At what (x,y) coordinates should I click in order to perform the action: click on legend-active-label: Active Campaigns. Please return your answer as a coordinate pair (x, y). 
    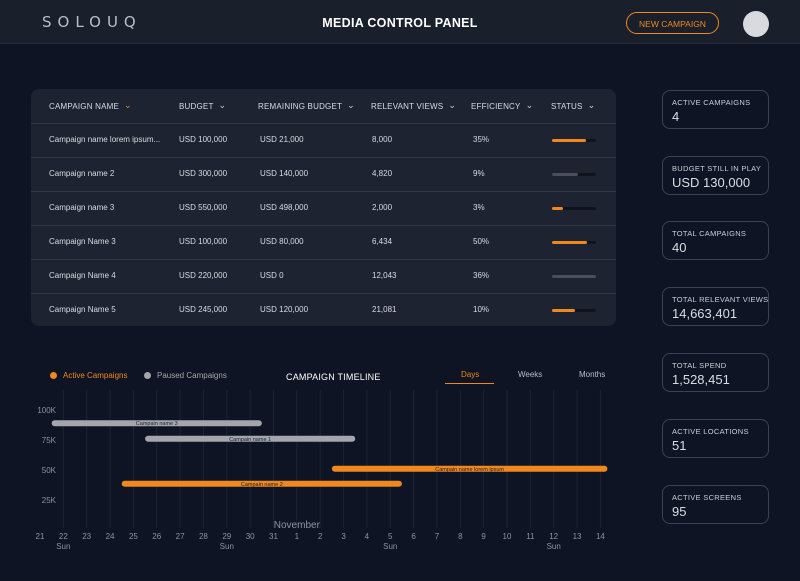
    Looking at the image, I should click on (95, 375).